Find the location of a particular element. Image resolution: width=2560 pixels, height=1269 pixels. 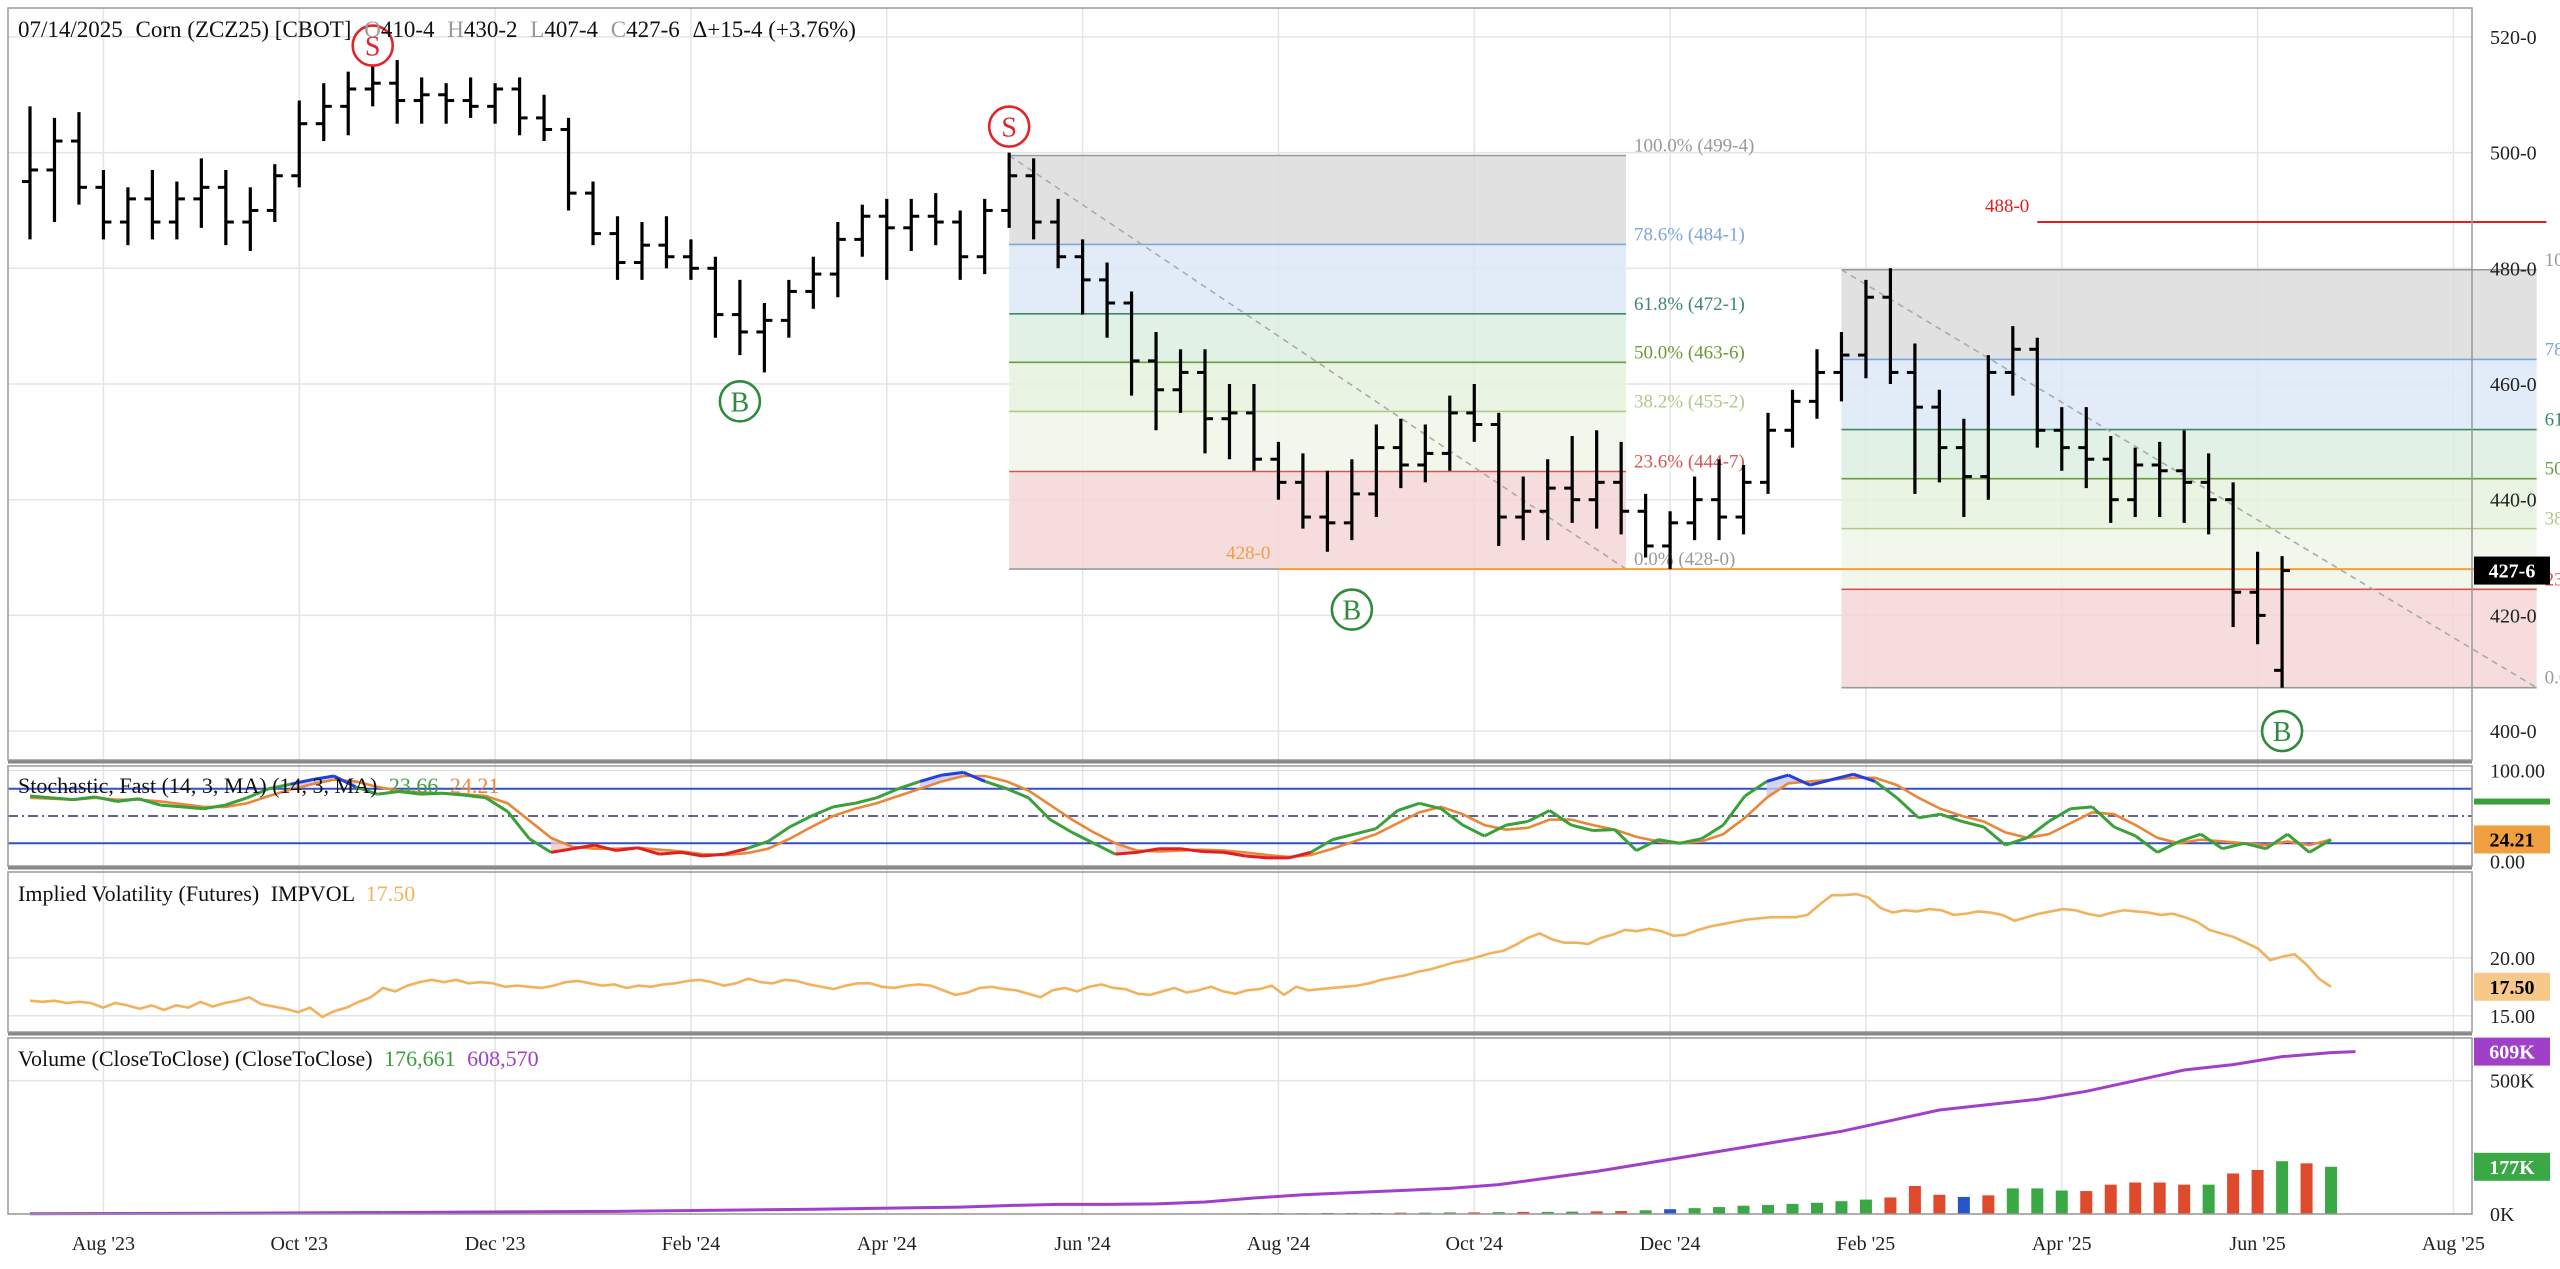

signal-letter: B is located at coordinates (1352, 611).